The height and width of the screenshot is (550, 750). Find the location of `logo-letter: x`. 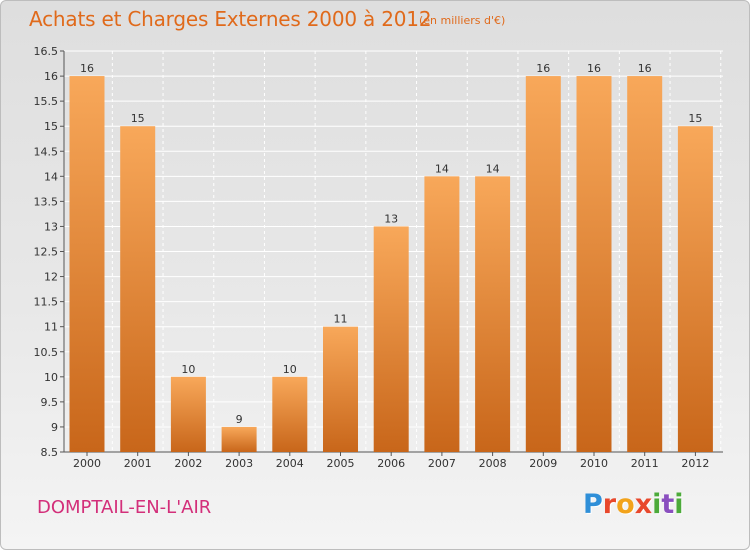

logo-letter: x is located at coordinates (643, 504).